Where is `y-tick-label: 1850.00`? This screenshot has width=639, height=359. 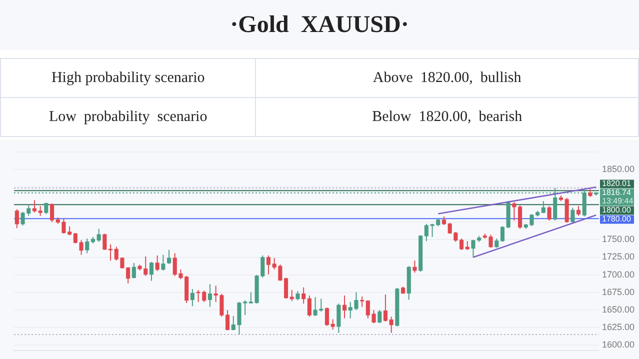
y-tick-label: 1850.00 is located at coordinates (618, 169).